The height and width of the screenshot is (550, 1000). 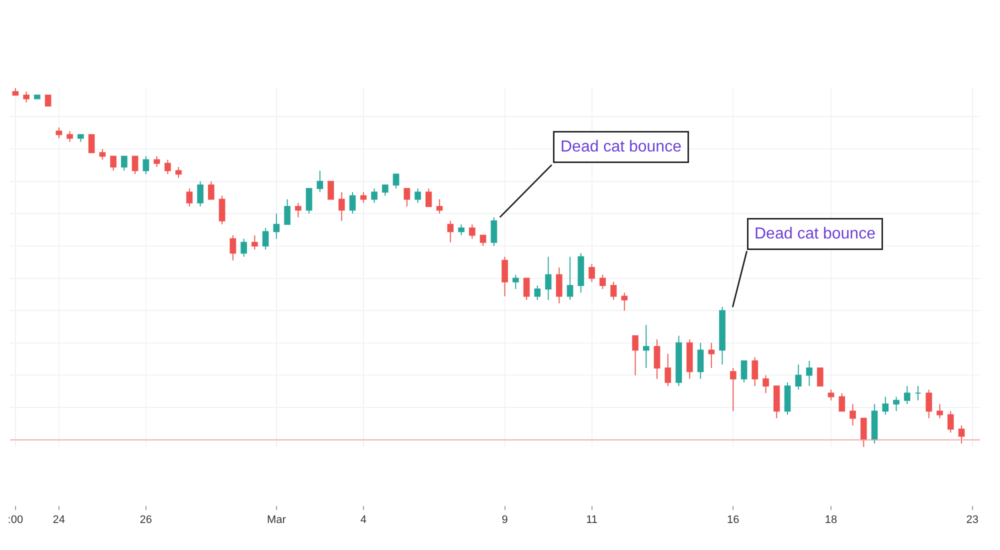 I want to click on x-tick-label: Mar, so click(x=276, y=520).